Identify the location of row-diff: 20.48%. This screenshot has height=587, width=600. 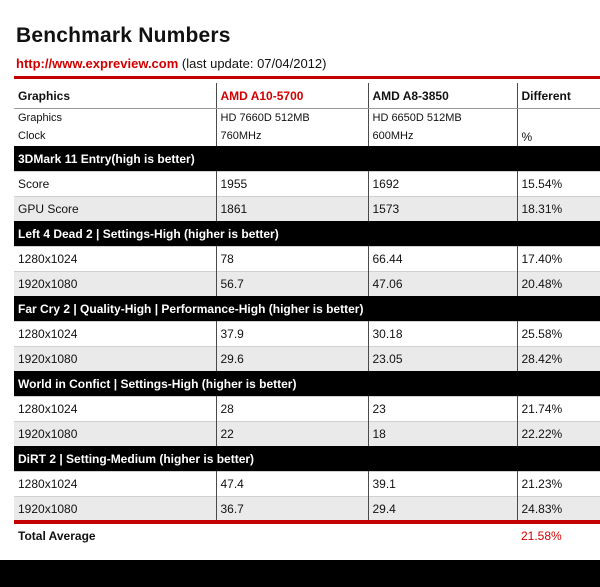
(558, 283).